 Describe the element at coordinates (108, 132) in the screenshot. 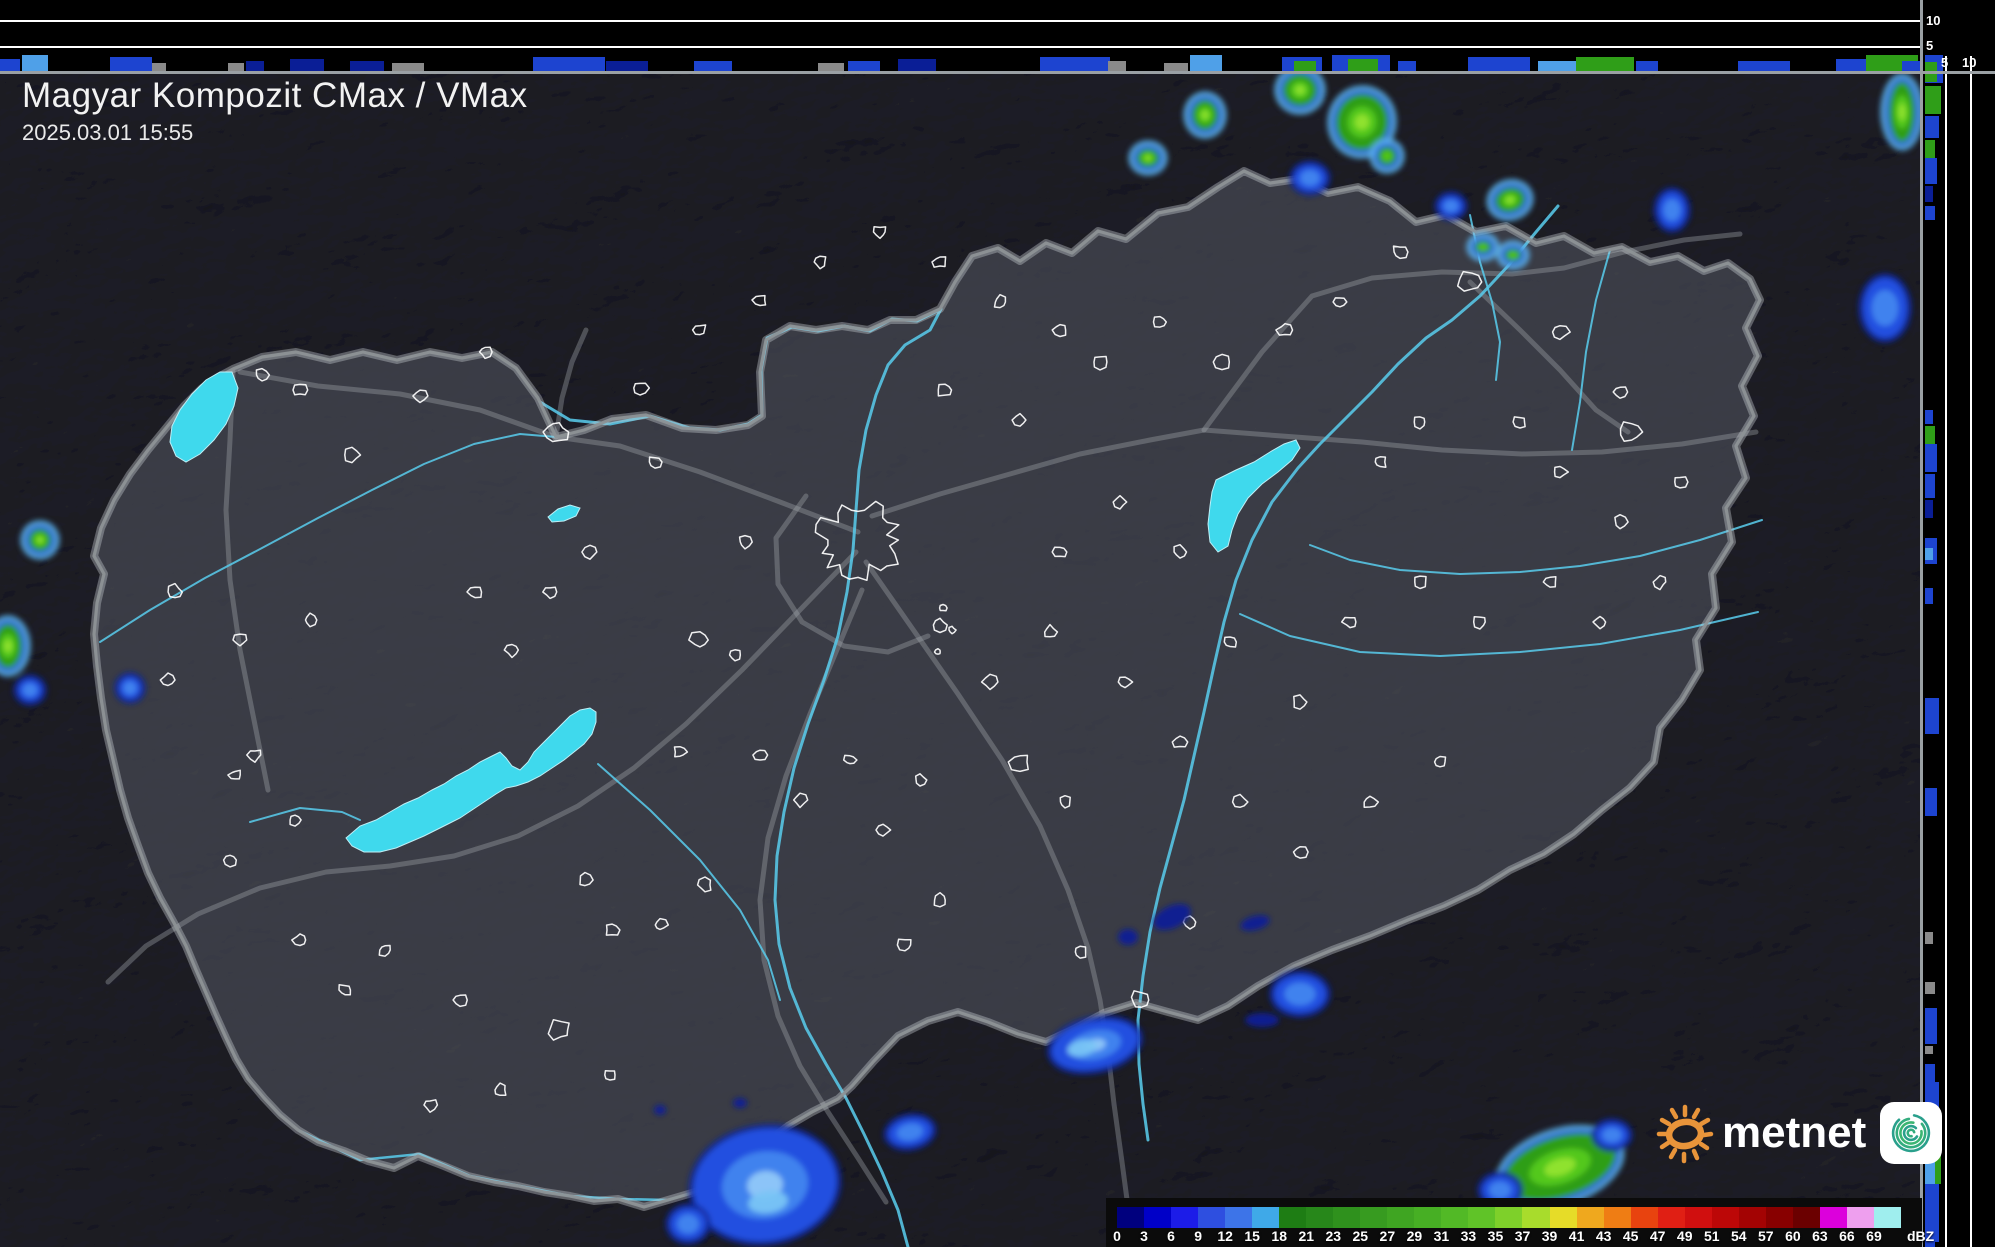

I see `timestamp: 2025.03.01 15:55` at that location.